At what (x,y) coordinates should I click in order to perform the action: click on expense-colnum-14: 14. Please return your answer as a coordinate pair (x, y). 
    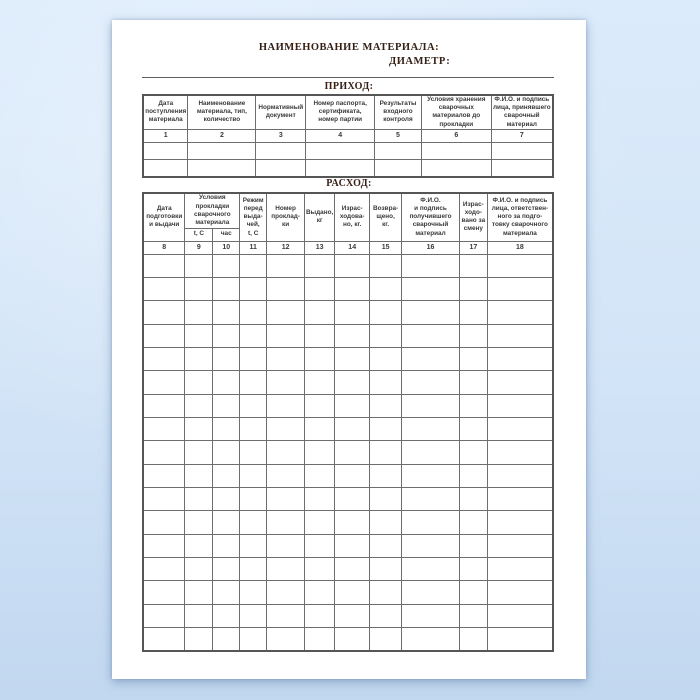
    Looking at the image, I should click on (352, 247).